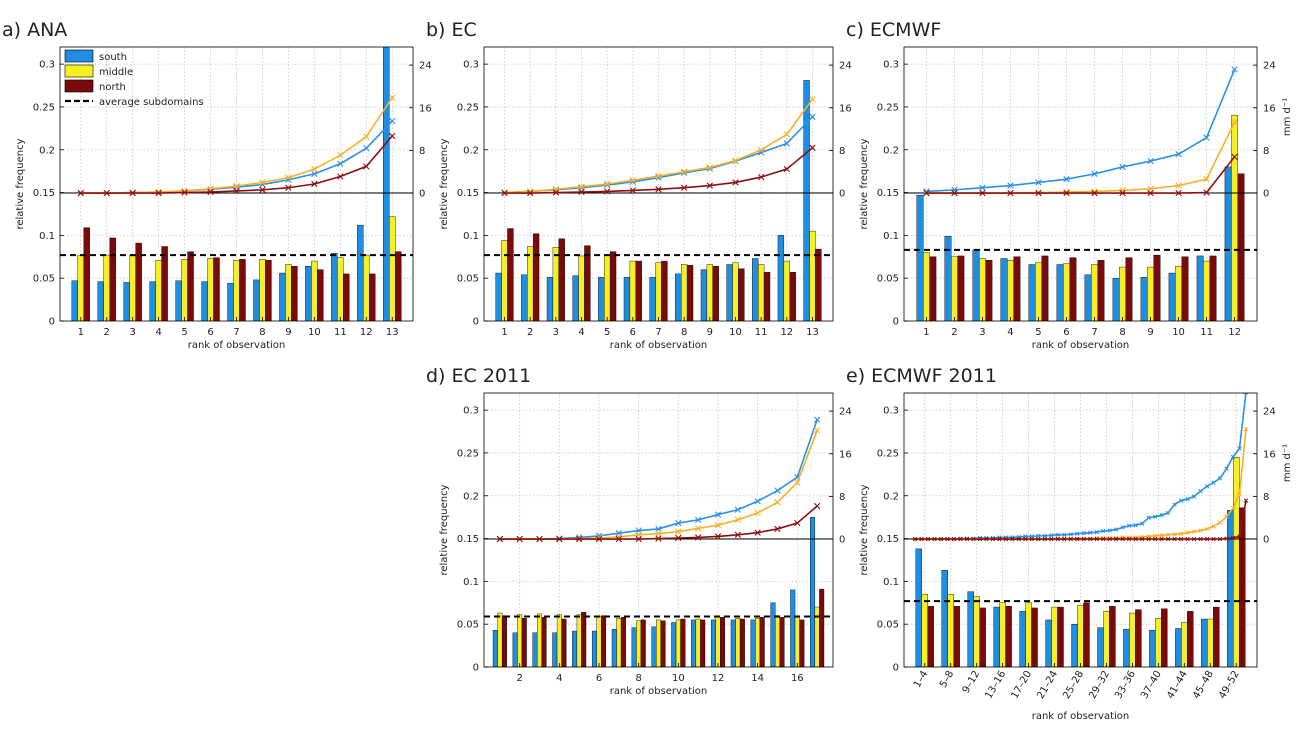  Describe the element at coordinates (556, 332) in the screenshot. I see `x-tick-label: 3` at that location.